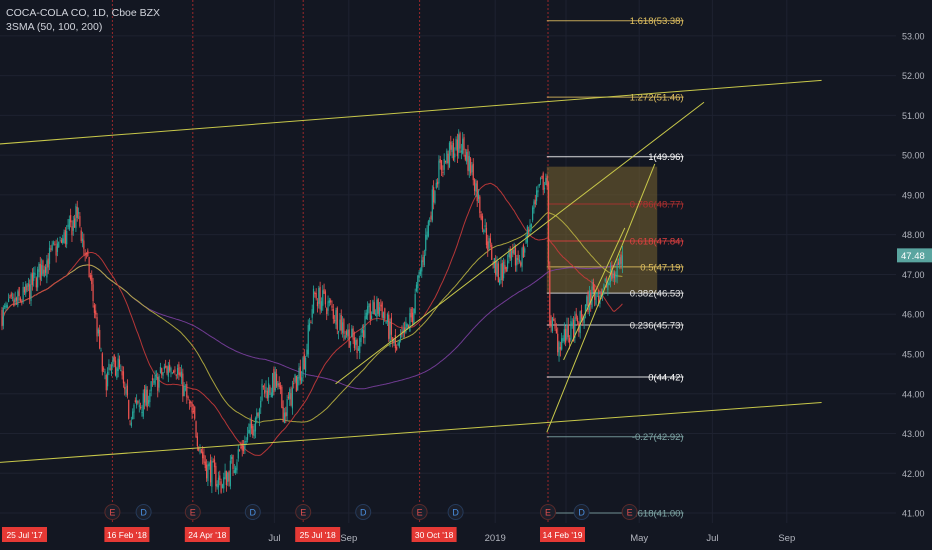 This screenshot has height=550, width=932. What do you see at coordinates (348, 538) in the screenshot?
I see `time-tick-label: Sep` at bounding box center [348, 538].